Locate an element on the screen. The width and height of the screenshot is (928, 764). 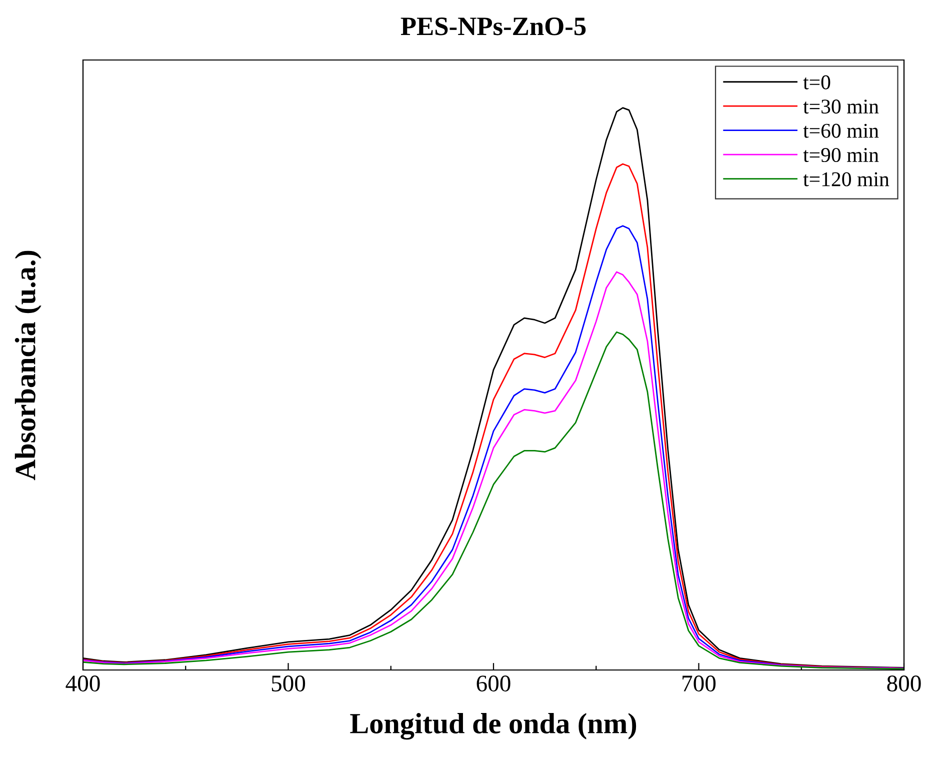
x-tick-label: 500 is located at coordinates (289, 684).